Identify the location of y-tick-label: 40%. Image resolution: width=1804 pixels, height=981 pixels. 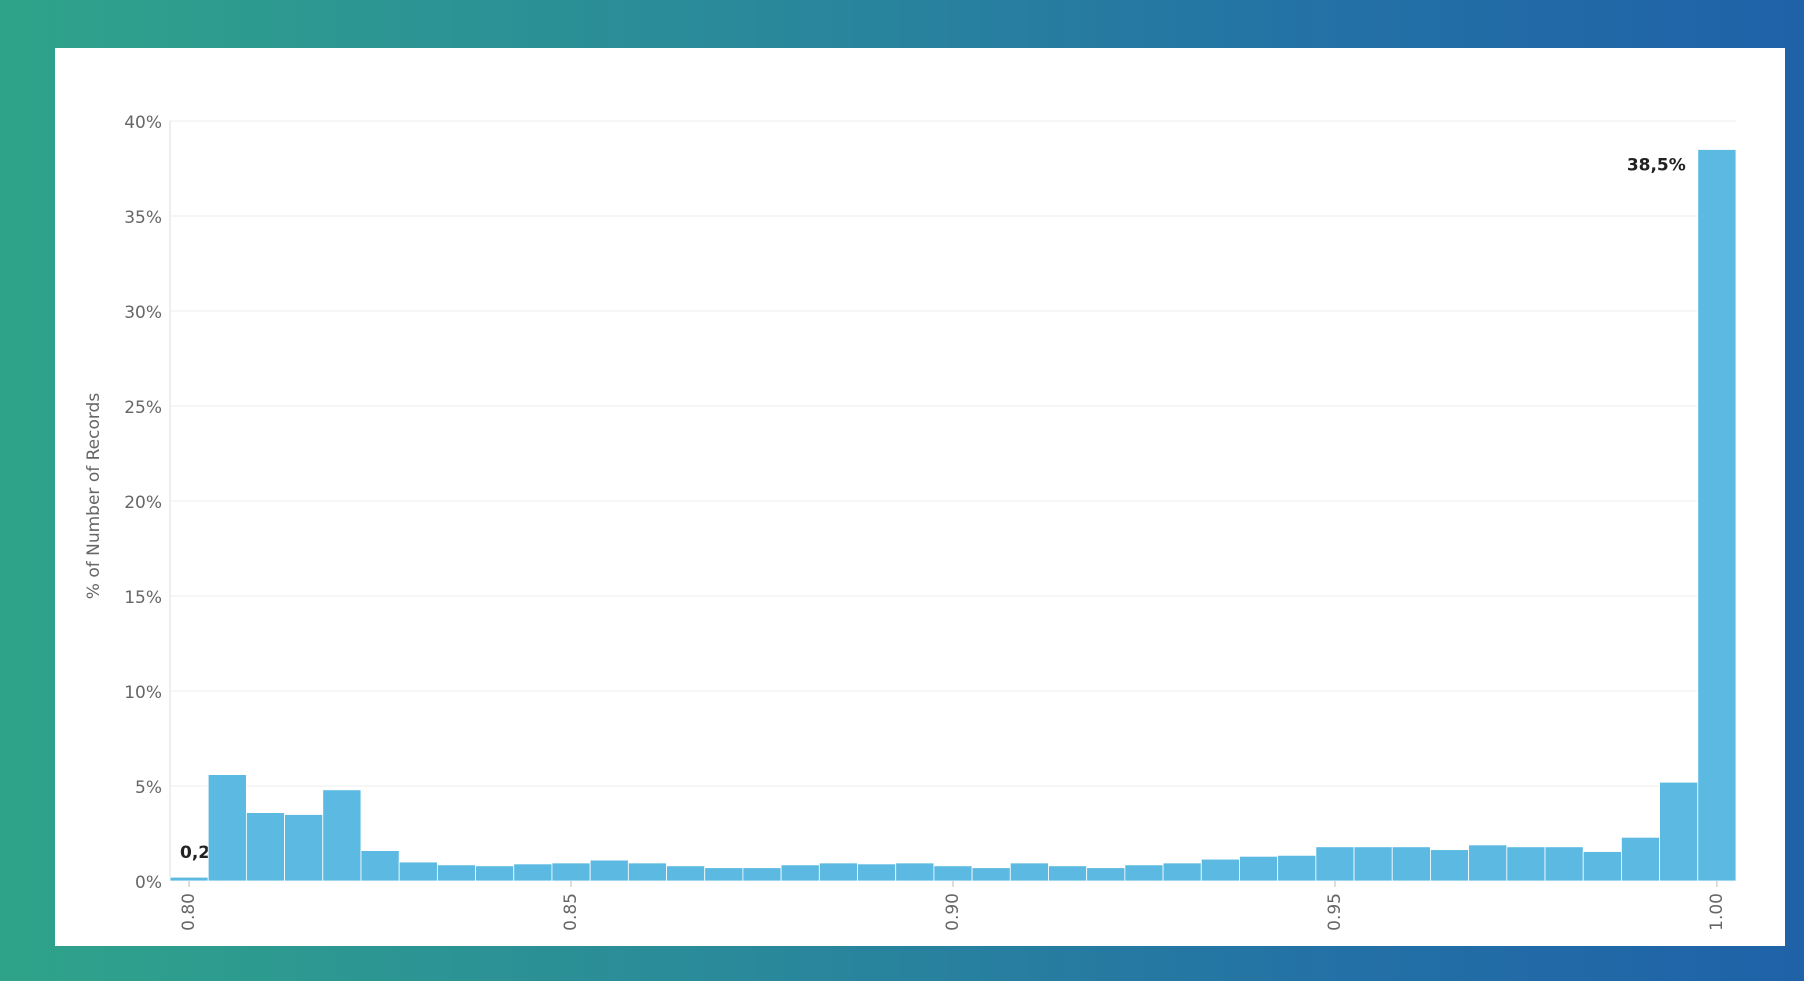
(143, 123).